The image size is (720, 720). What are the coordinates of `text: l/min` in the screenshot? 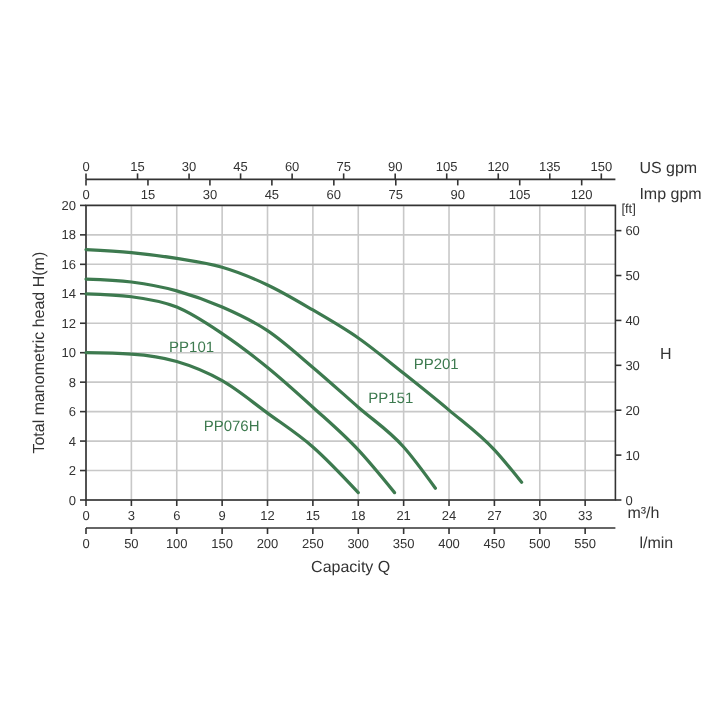 It's located at (656, 543).